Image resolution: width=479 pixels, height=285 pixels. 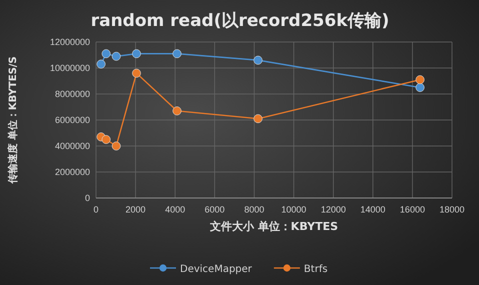 What do you see at coordinates (216, 269) in the screenshot?
I see `legend-label: DeviceMapper` at bounding box center [216, 269].